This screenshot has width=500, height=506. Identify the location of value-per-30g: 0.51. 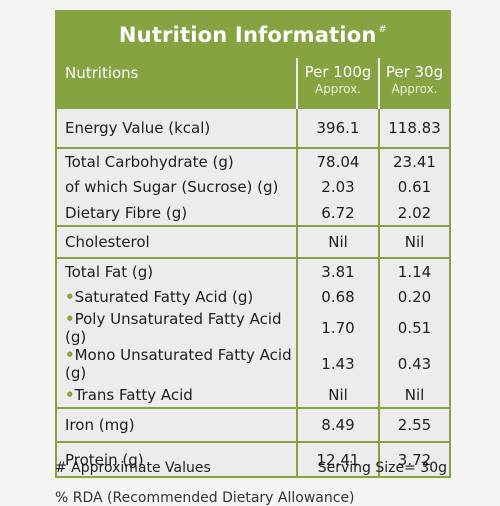
(413, 328).